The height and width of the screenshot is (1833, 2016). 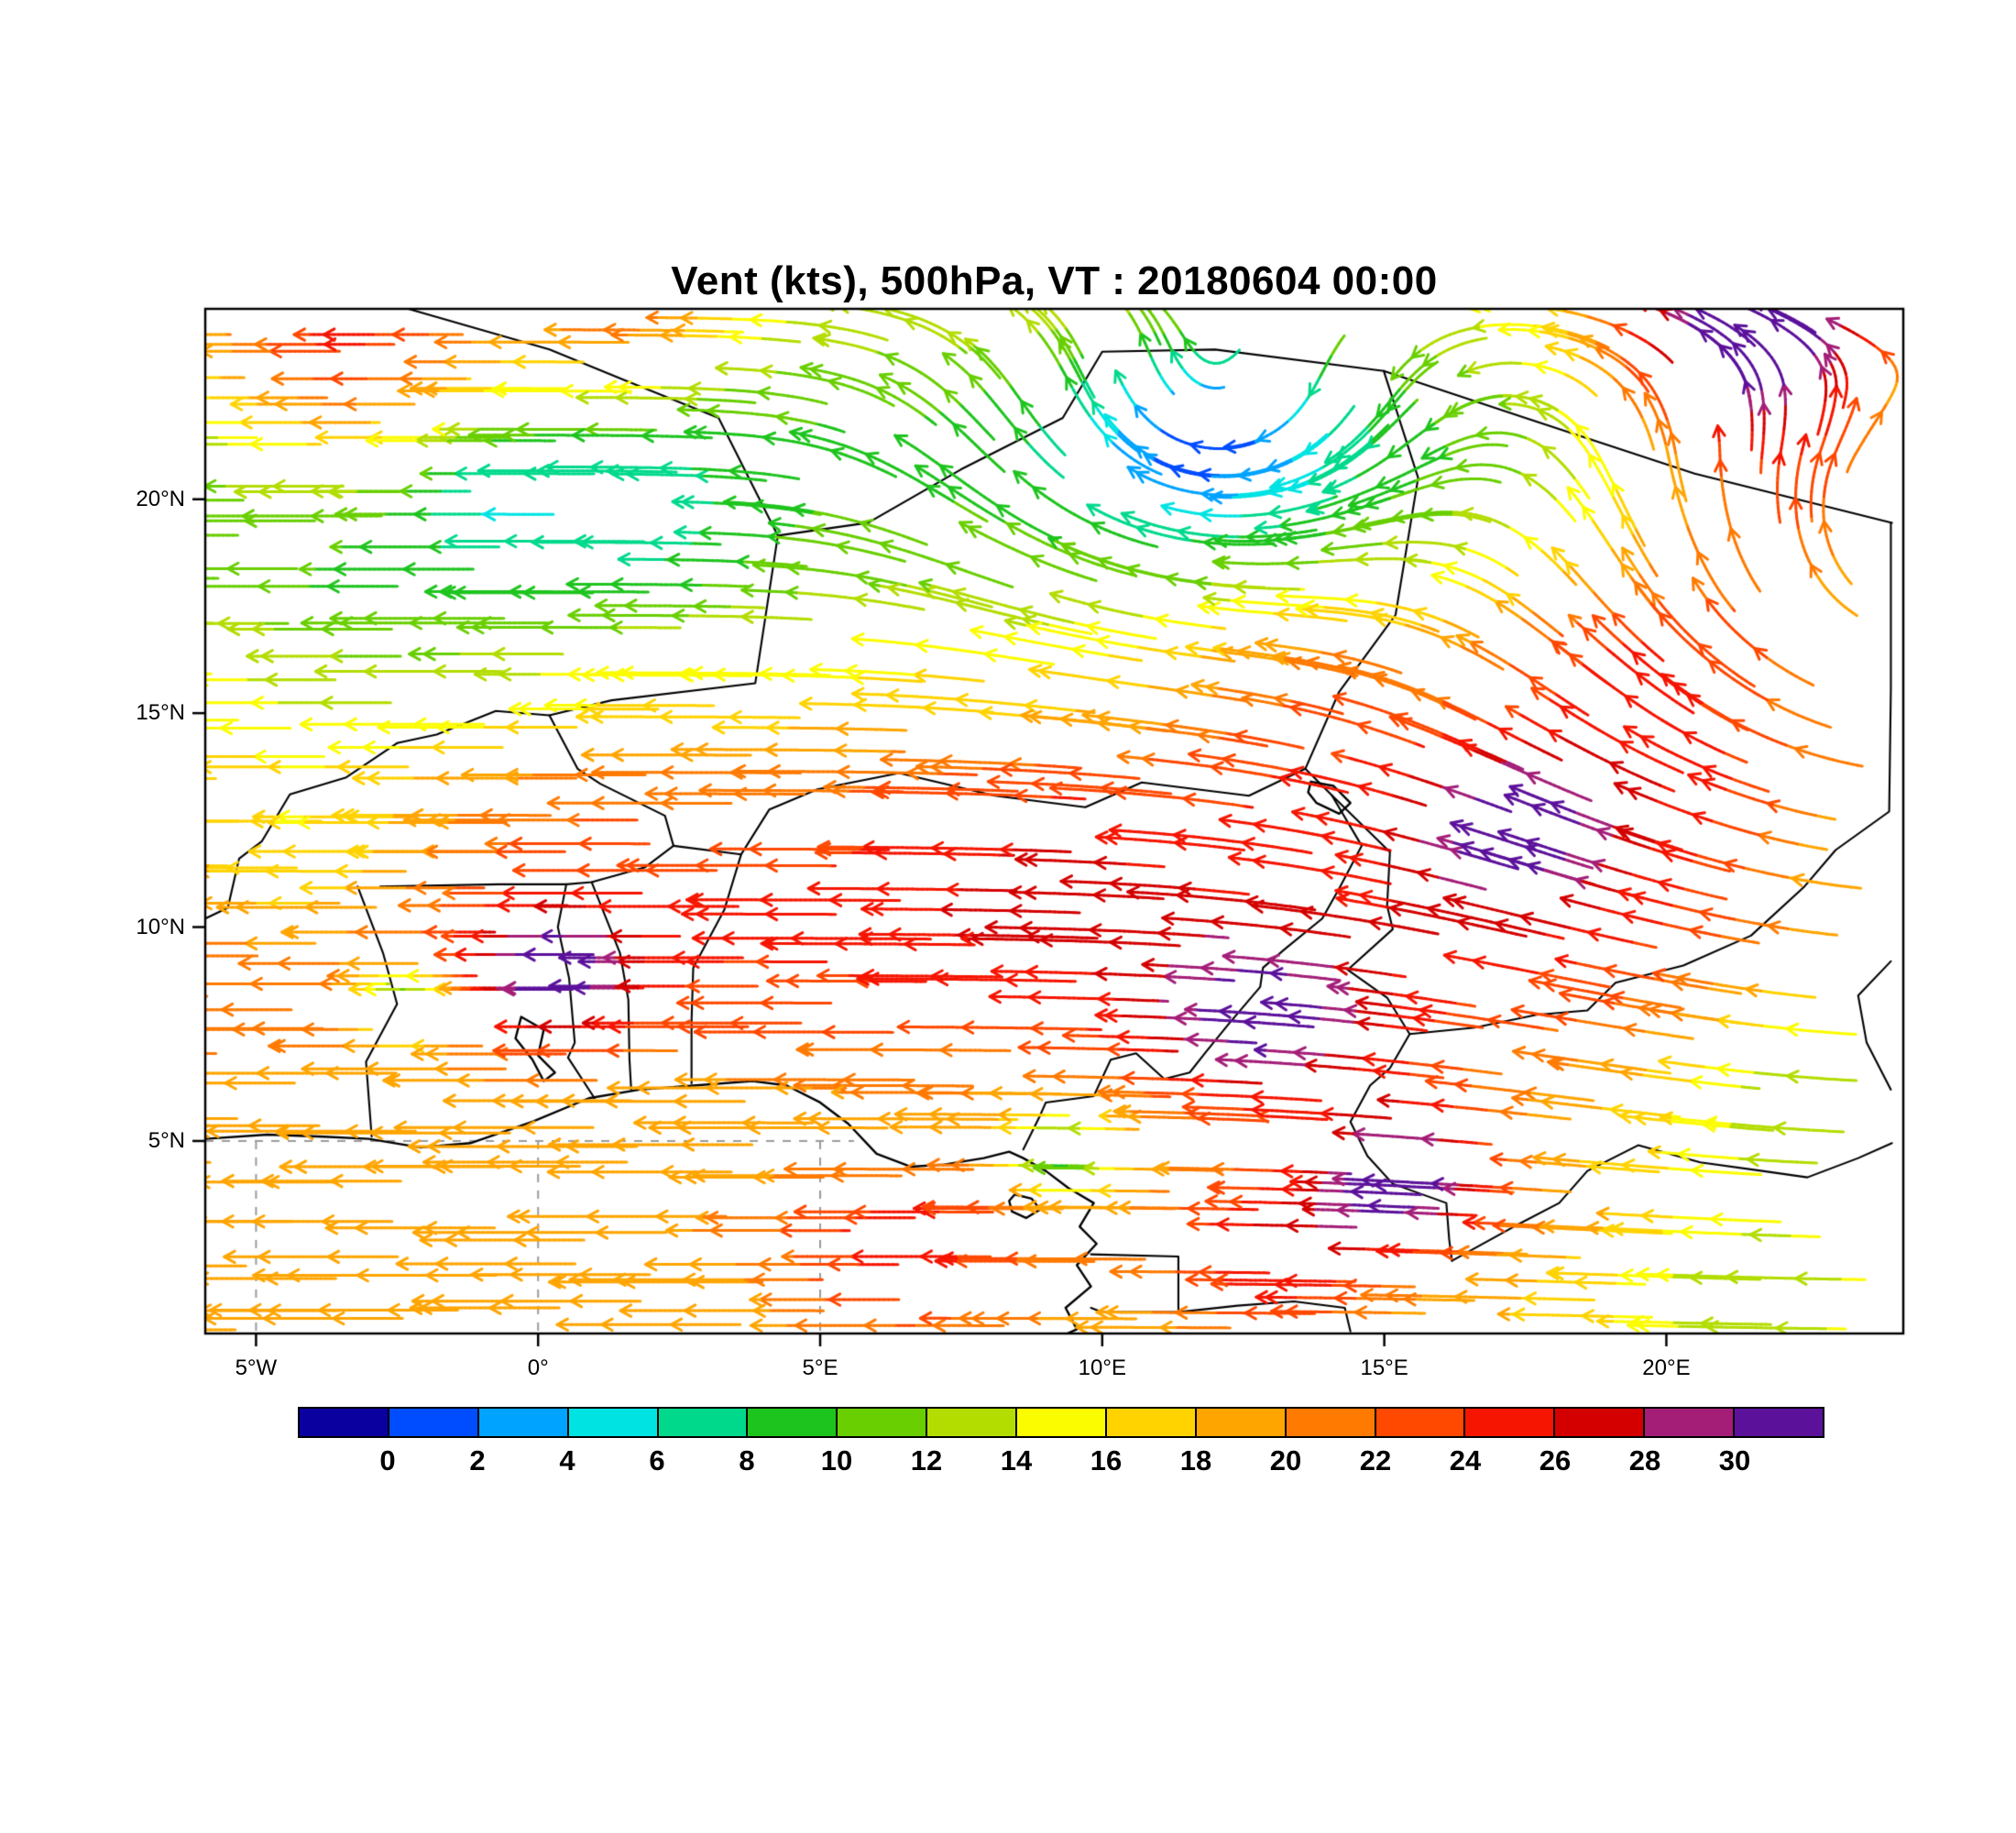 I want to click on y-axis-tick-label: 20°N, so click(x=160, y=498).